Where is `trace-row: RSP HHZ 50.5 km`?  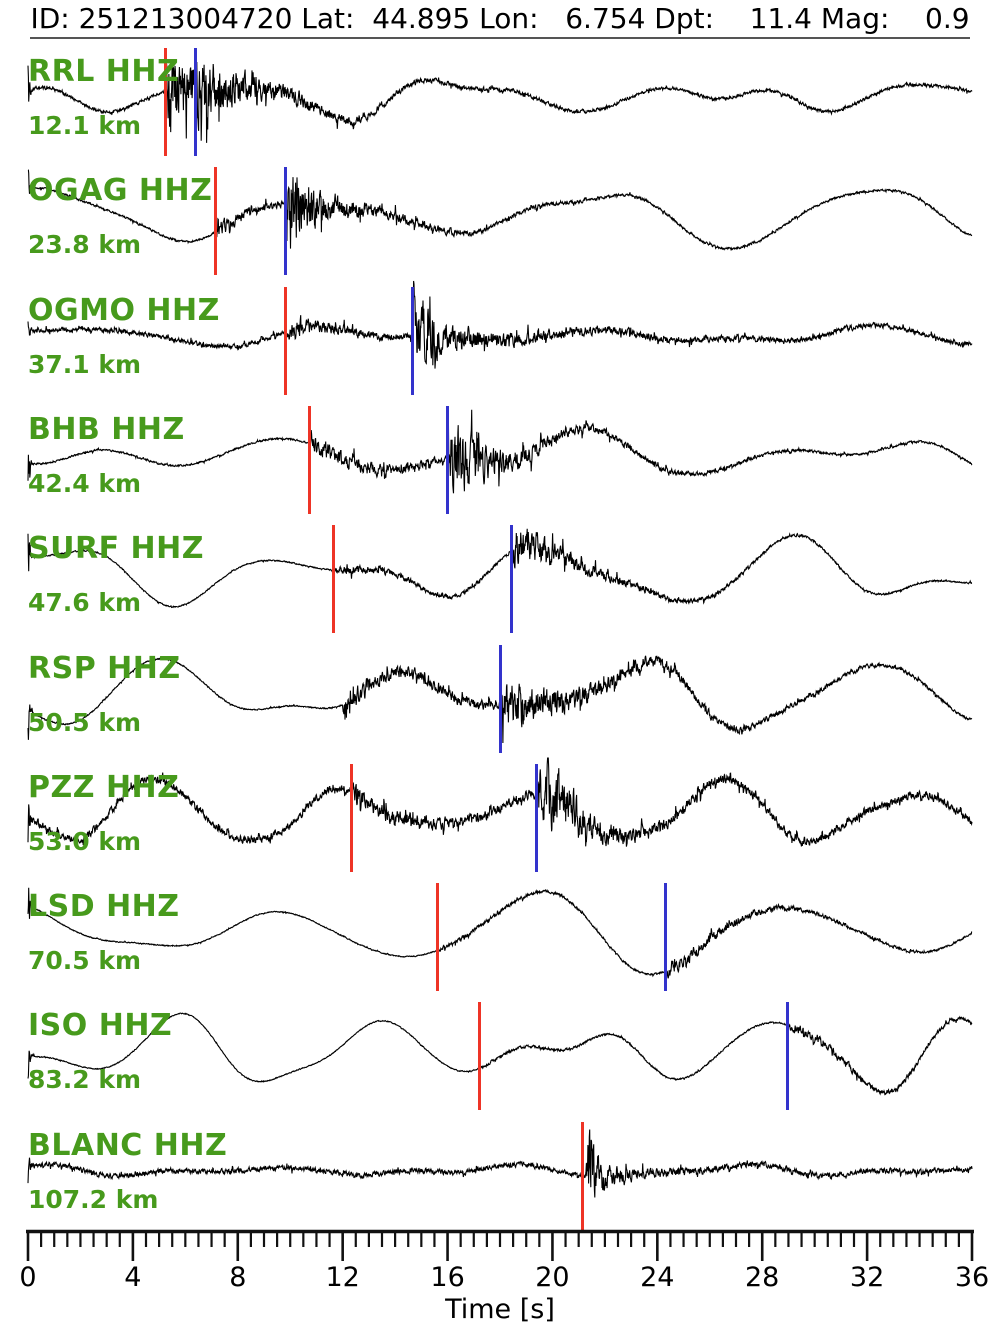
trace-row: RSP HHZ 50.5 km is located at coordinates (500, 697).